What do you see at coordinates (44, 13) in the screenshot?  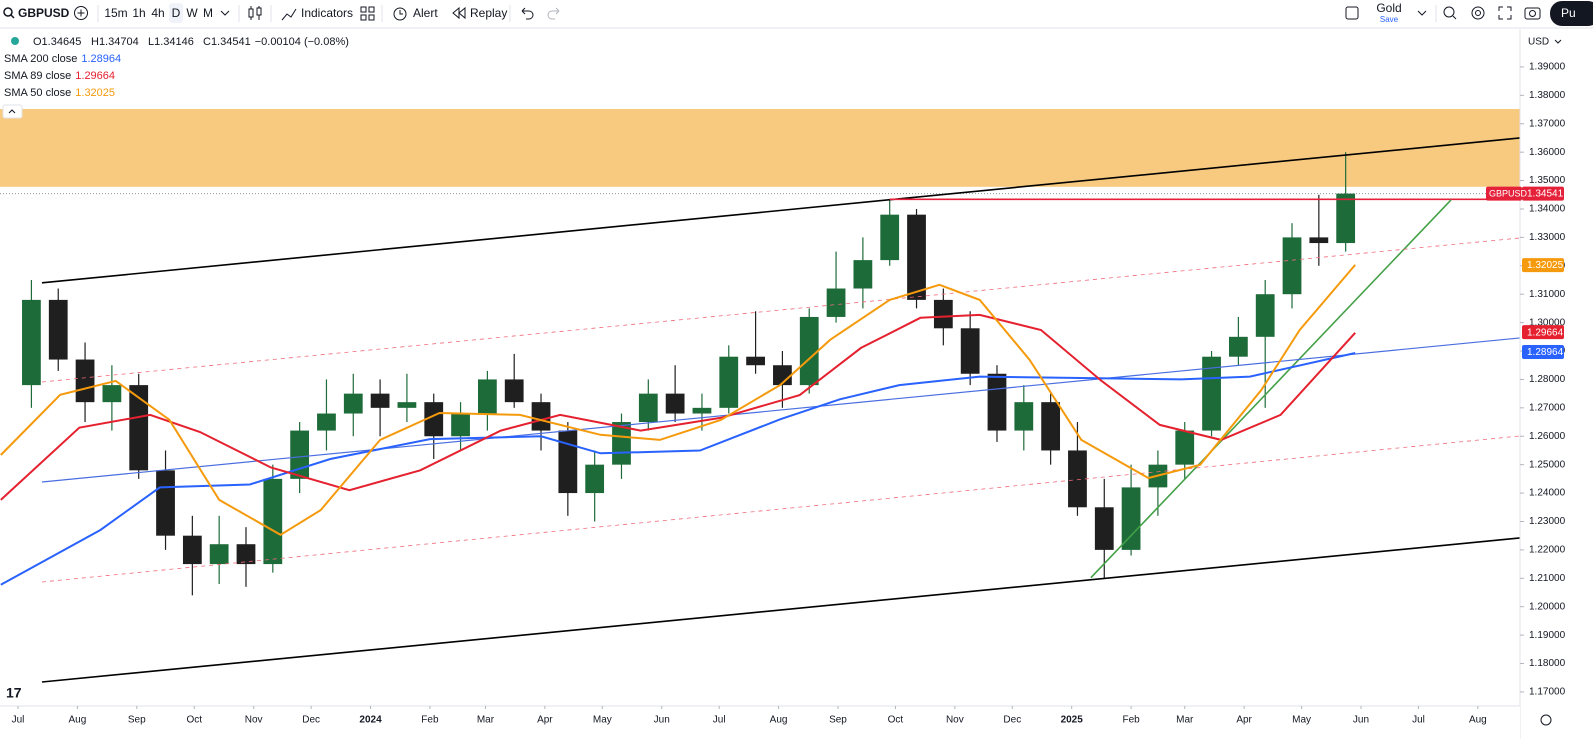 I see `symbol: GBPUSD` at bounding box center [44, 13].